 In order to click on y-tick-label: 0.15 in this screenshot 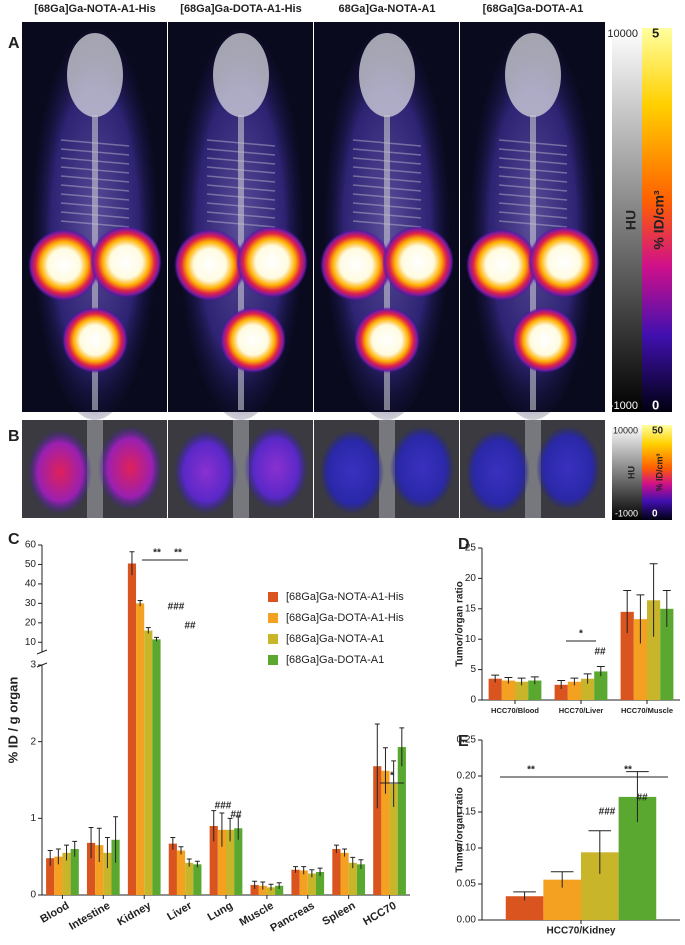, I will do `click(467, 812)`.